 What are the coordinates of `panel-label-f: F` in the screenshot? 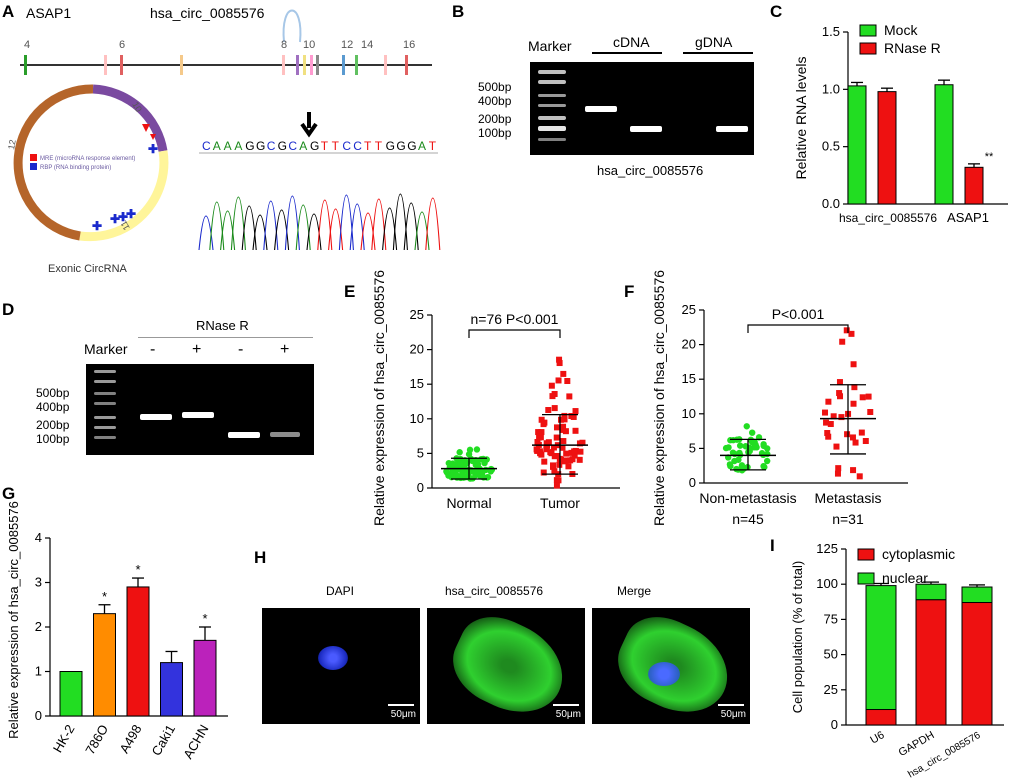 It's located at (629, 291).